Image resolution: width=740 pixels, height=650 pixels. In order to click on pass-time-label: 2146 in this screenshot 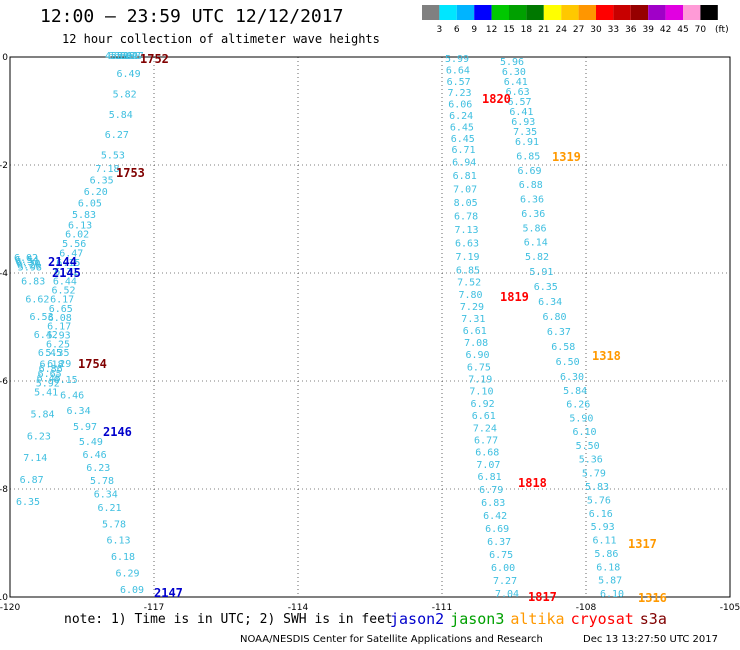, I will do `click(117, 432)`.